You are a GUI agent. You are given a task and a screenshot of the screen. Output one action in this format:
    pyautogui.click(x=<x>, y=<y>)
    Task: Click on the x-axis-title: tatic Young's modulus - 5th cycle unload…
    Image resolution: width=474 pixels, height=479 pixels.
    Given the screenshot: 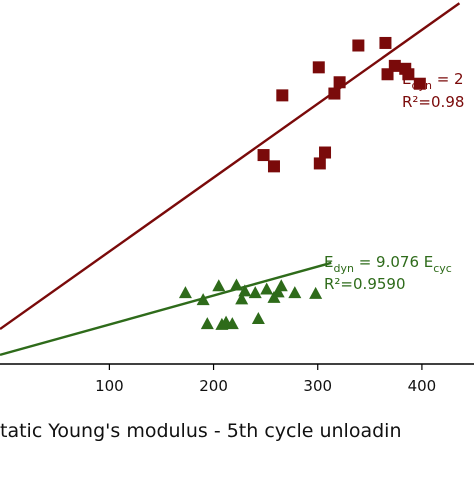 What is the action you would take?
    pyautogui.click(x=201, y=431)
    